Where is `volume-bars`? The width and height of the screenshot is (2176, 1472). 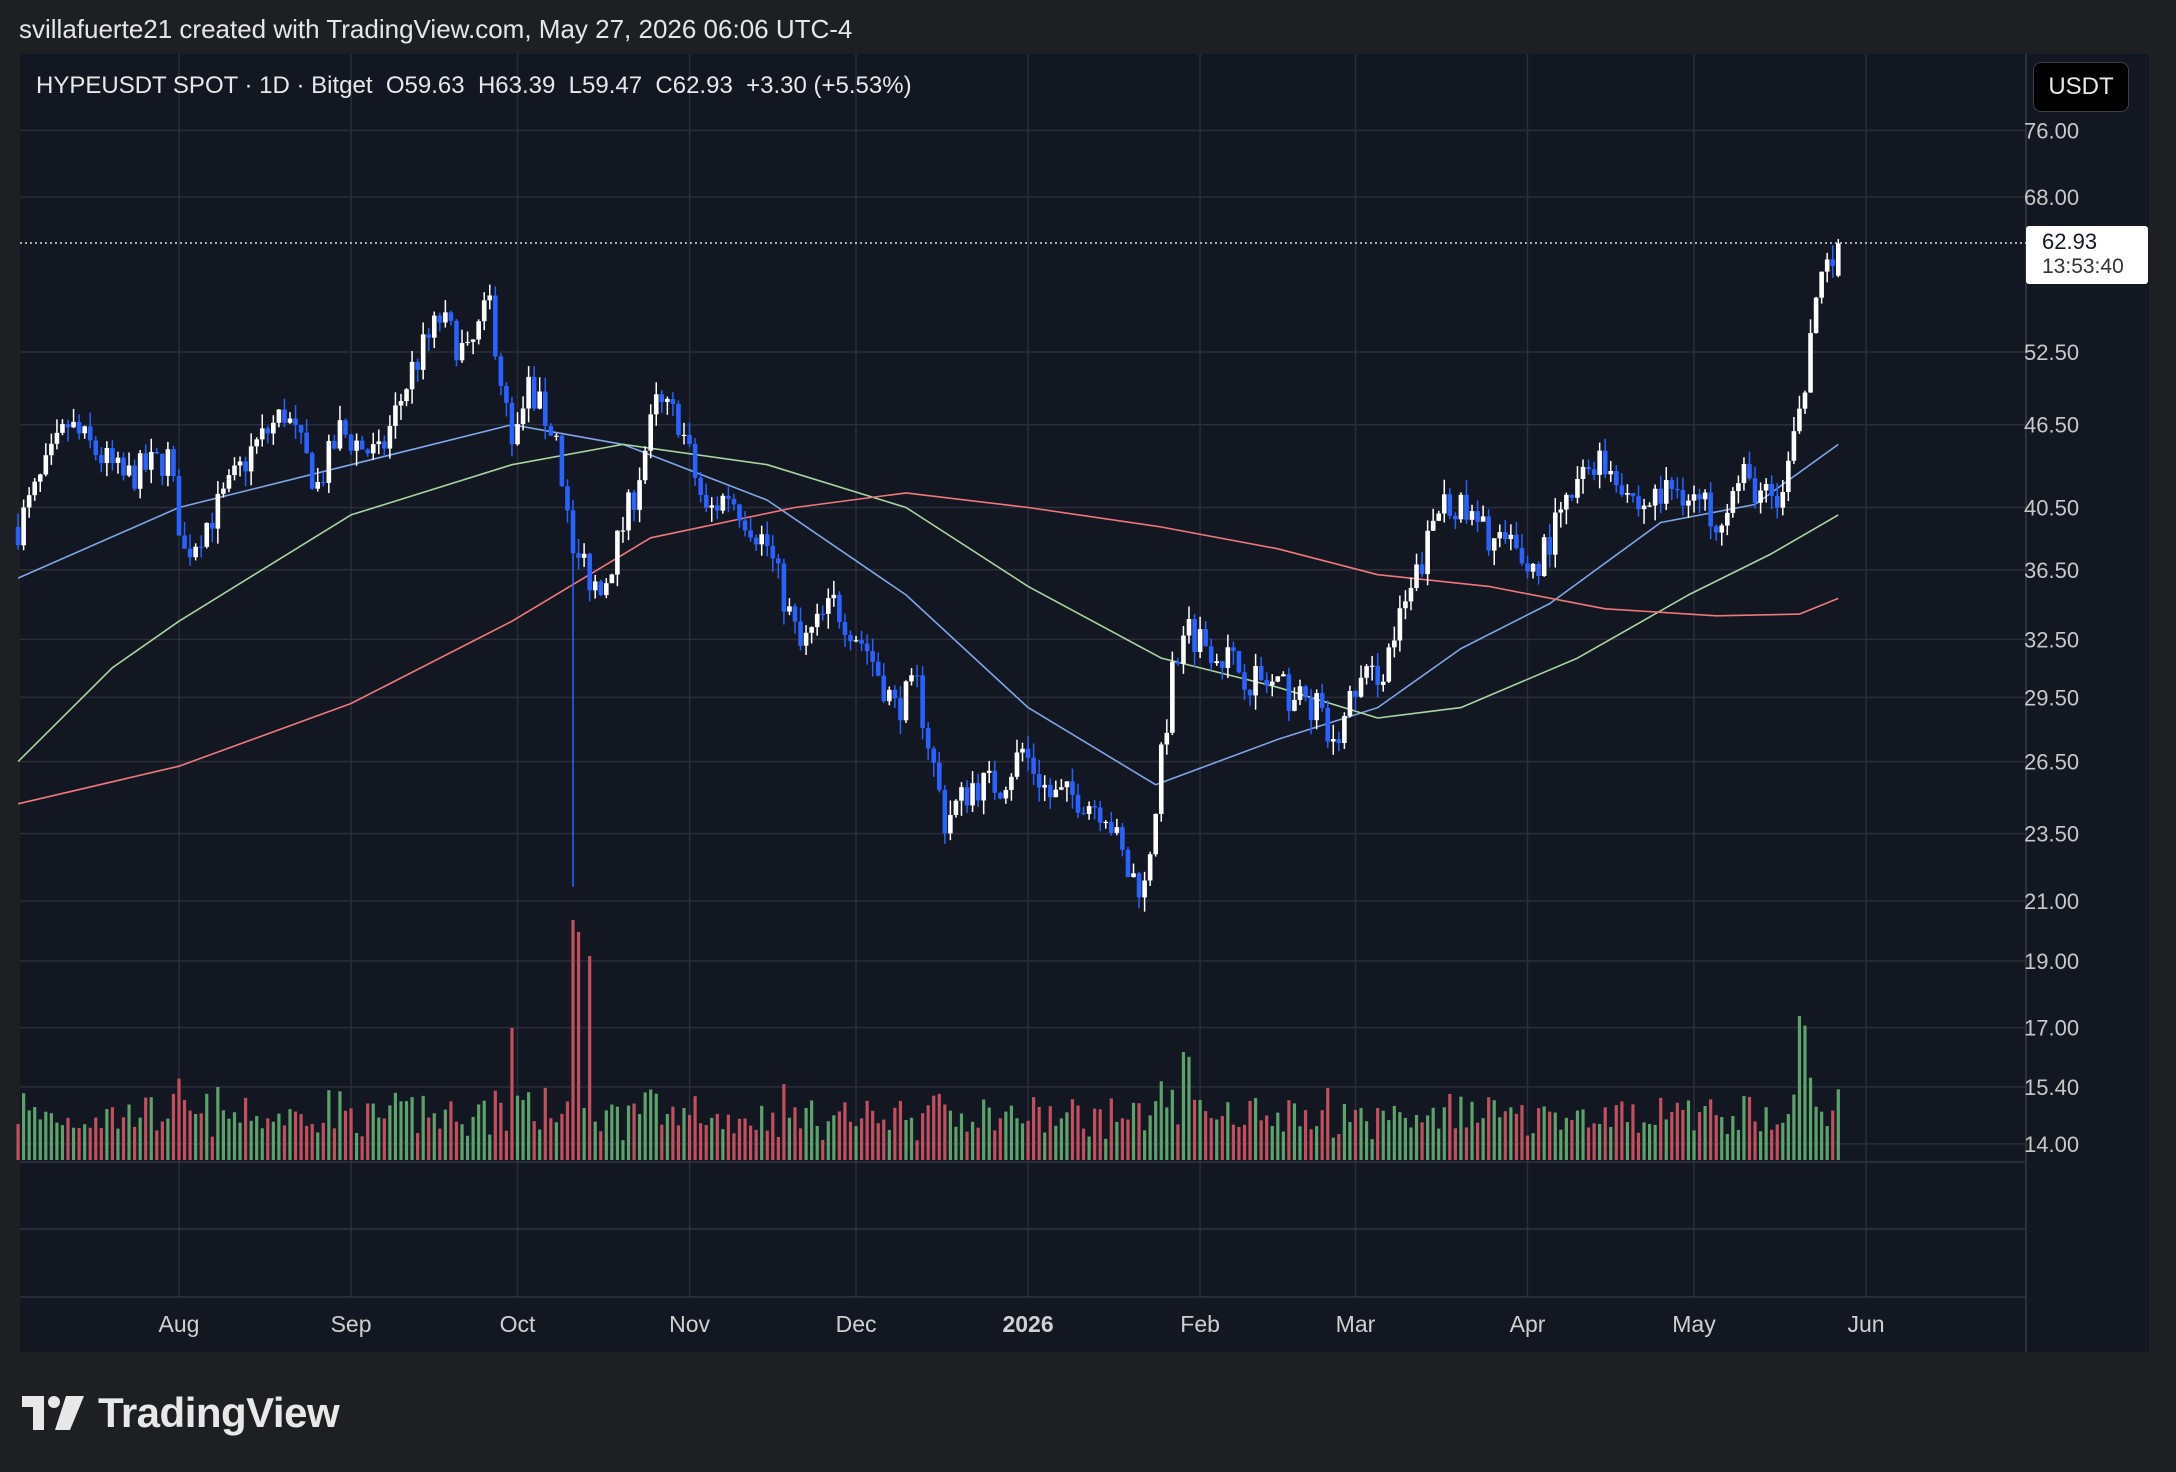
volume-bars is located at coordinates (928, 1040).